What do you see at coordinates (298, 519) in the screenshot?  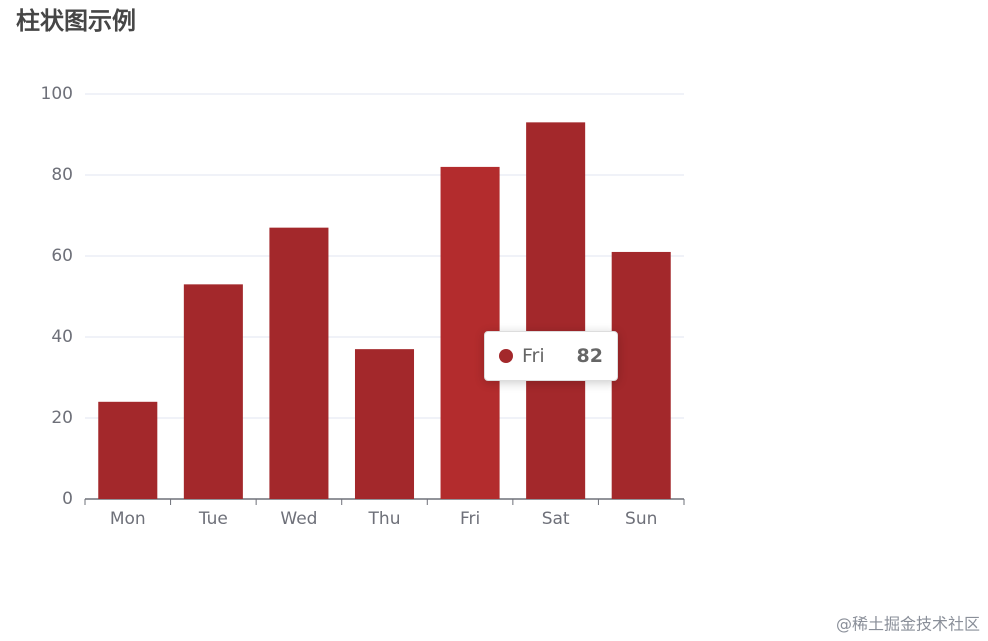 I see `x-tick-label: Wed` at bounding box center [298, 519].